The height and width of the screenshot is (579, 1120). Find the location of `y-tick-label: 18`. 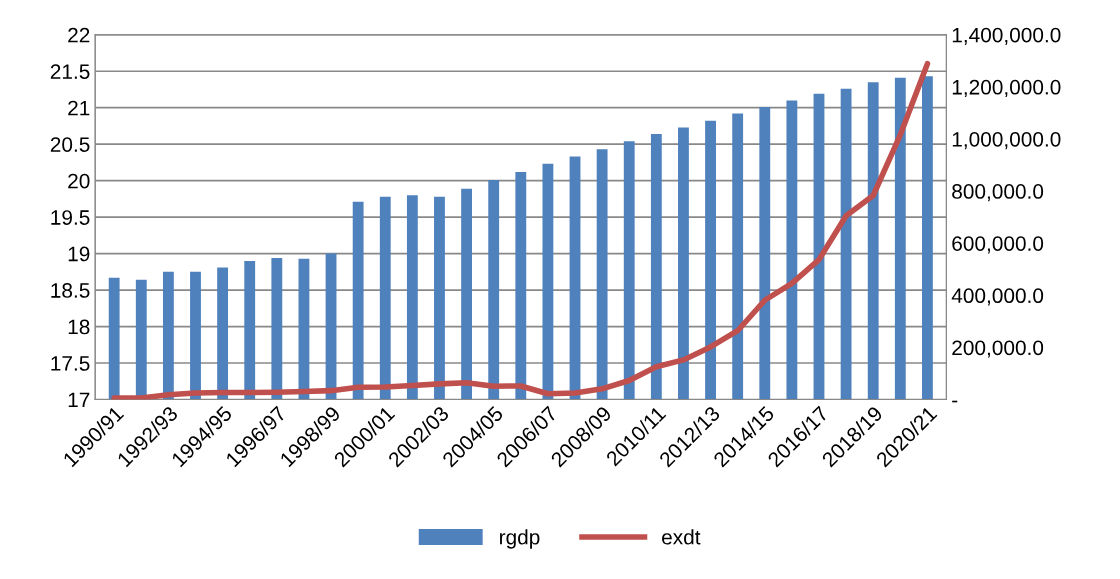

y-tick-label: 18 is located at coordinates (79, 327).